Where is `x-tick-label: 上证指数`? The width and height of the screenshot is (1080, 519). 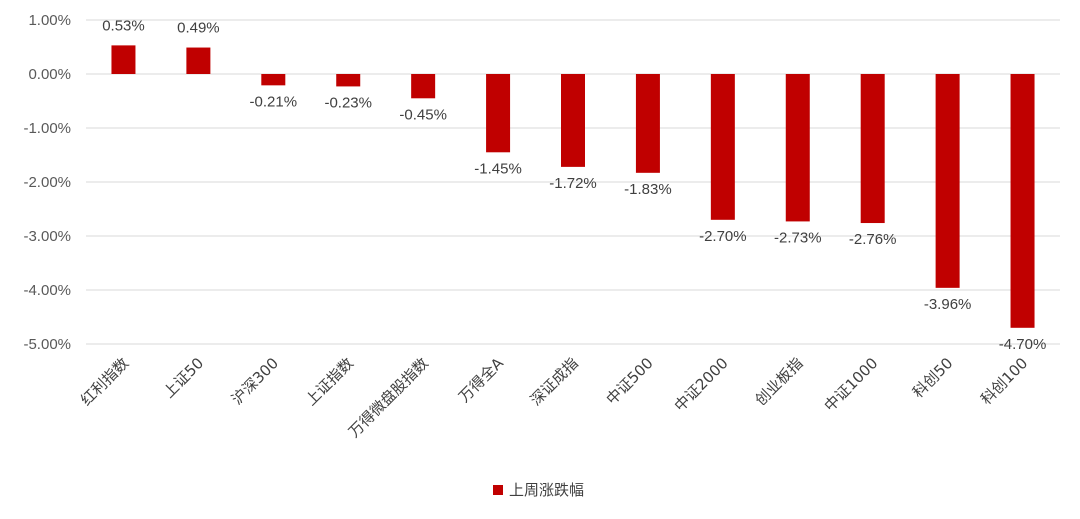 x-tick-label: 上证指数 is located at coordinates (329, 381).